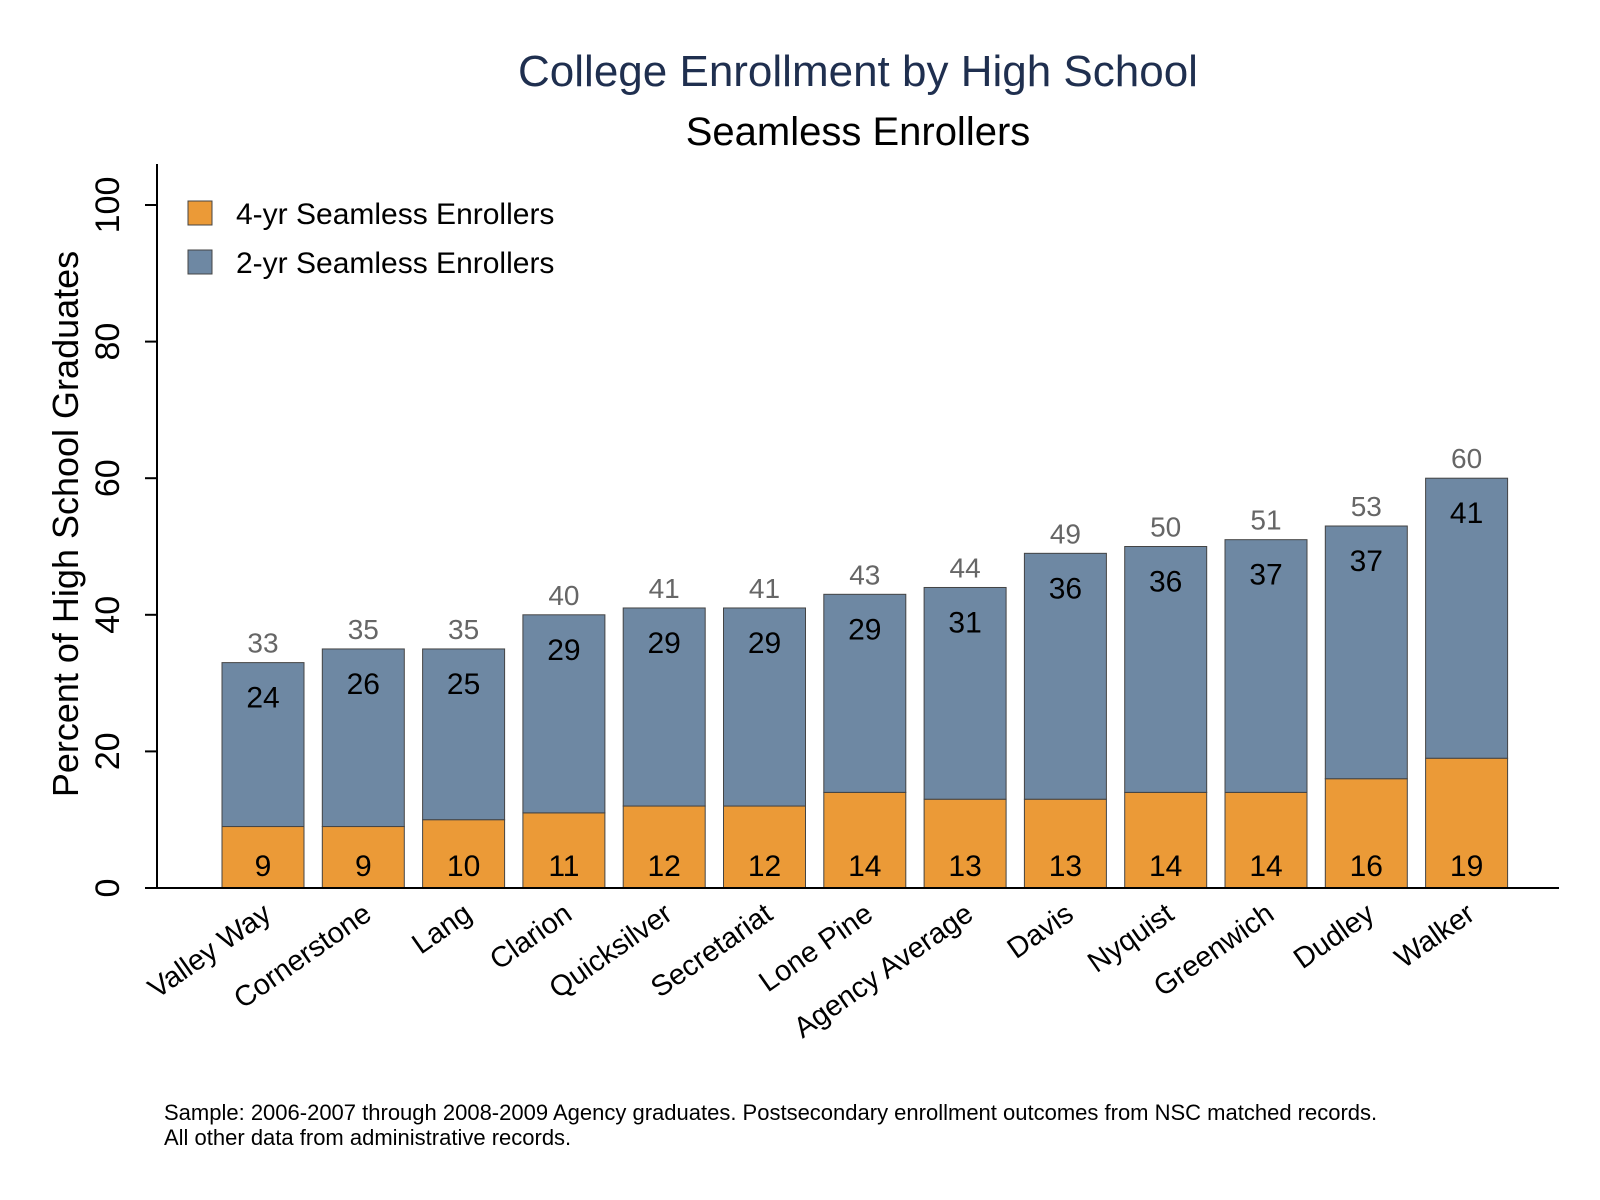  Describe the element at coordinates (1366, 866) in the screenshot. I see `data-label-4yr: 16` at that location.